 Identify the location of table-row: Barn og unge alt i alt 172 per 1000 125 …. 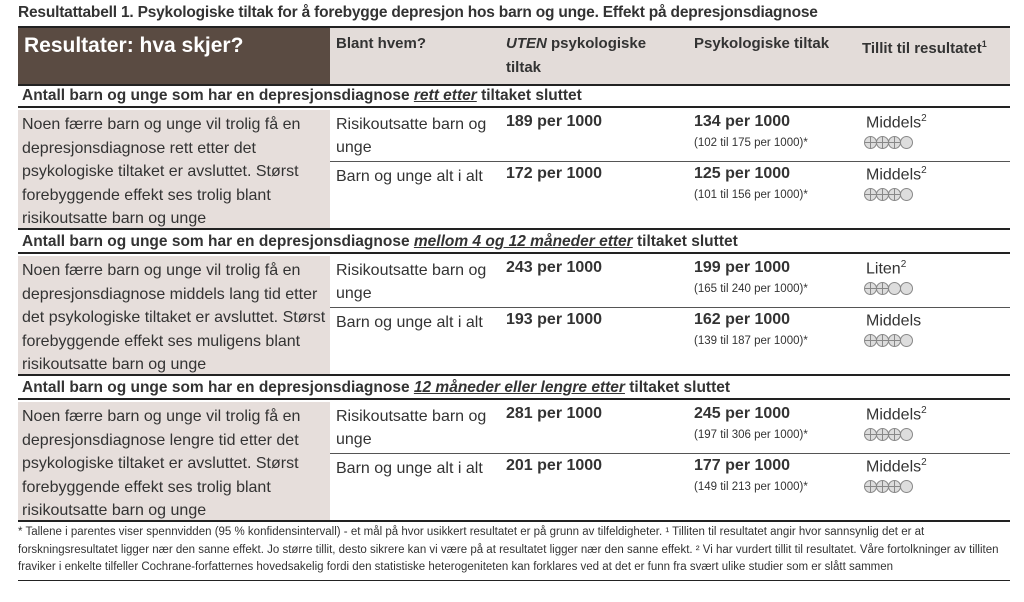
(670, 195).